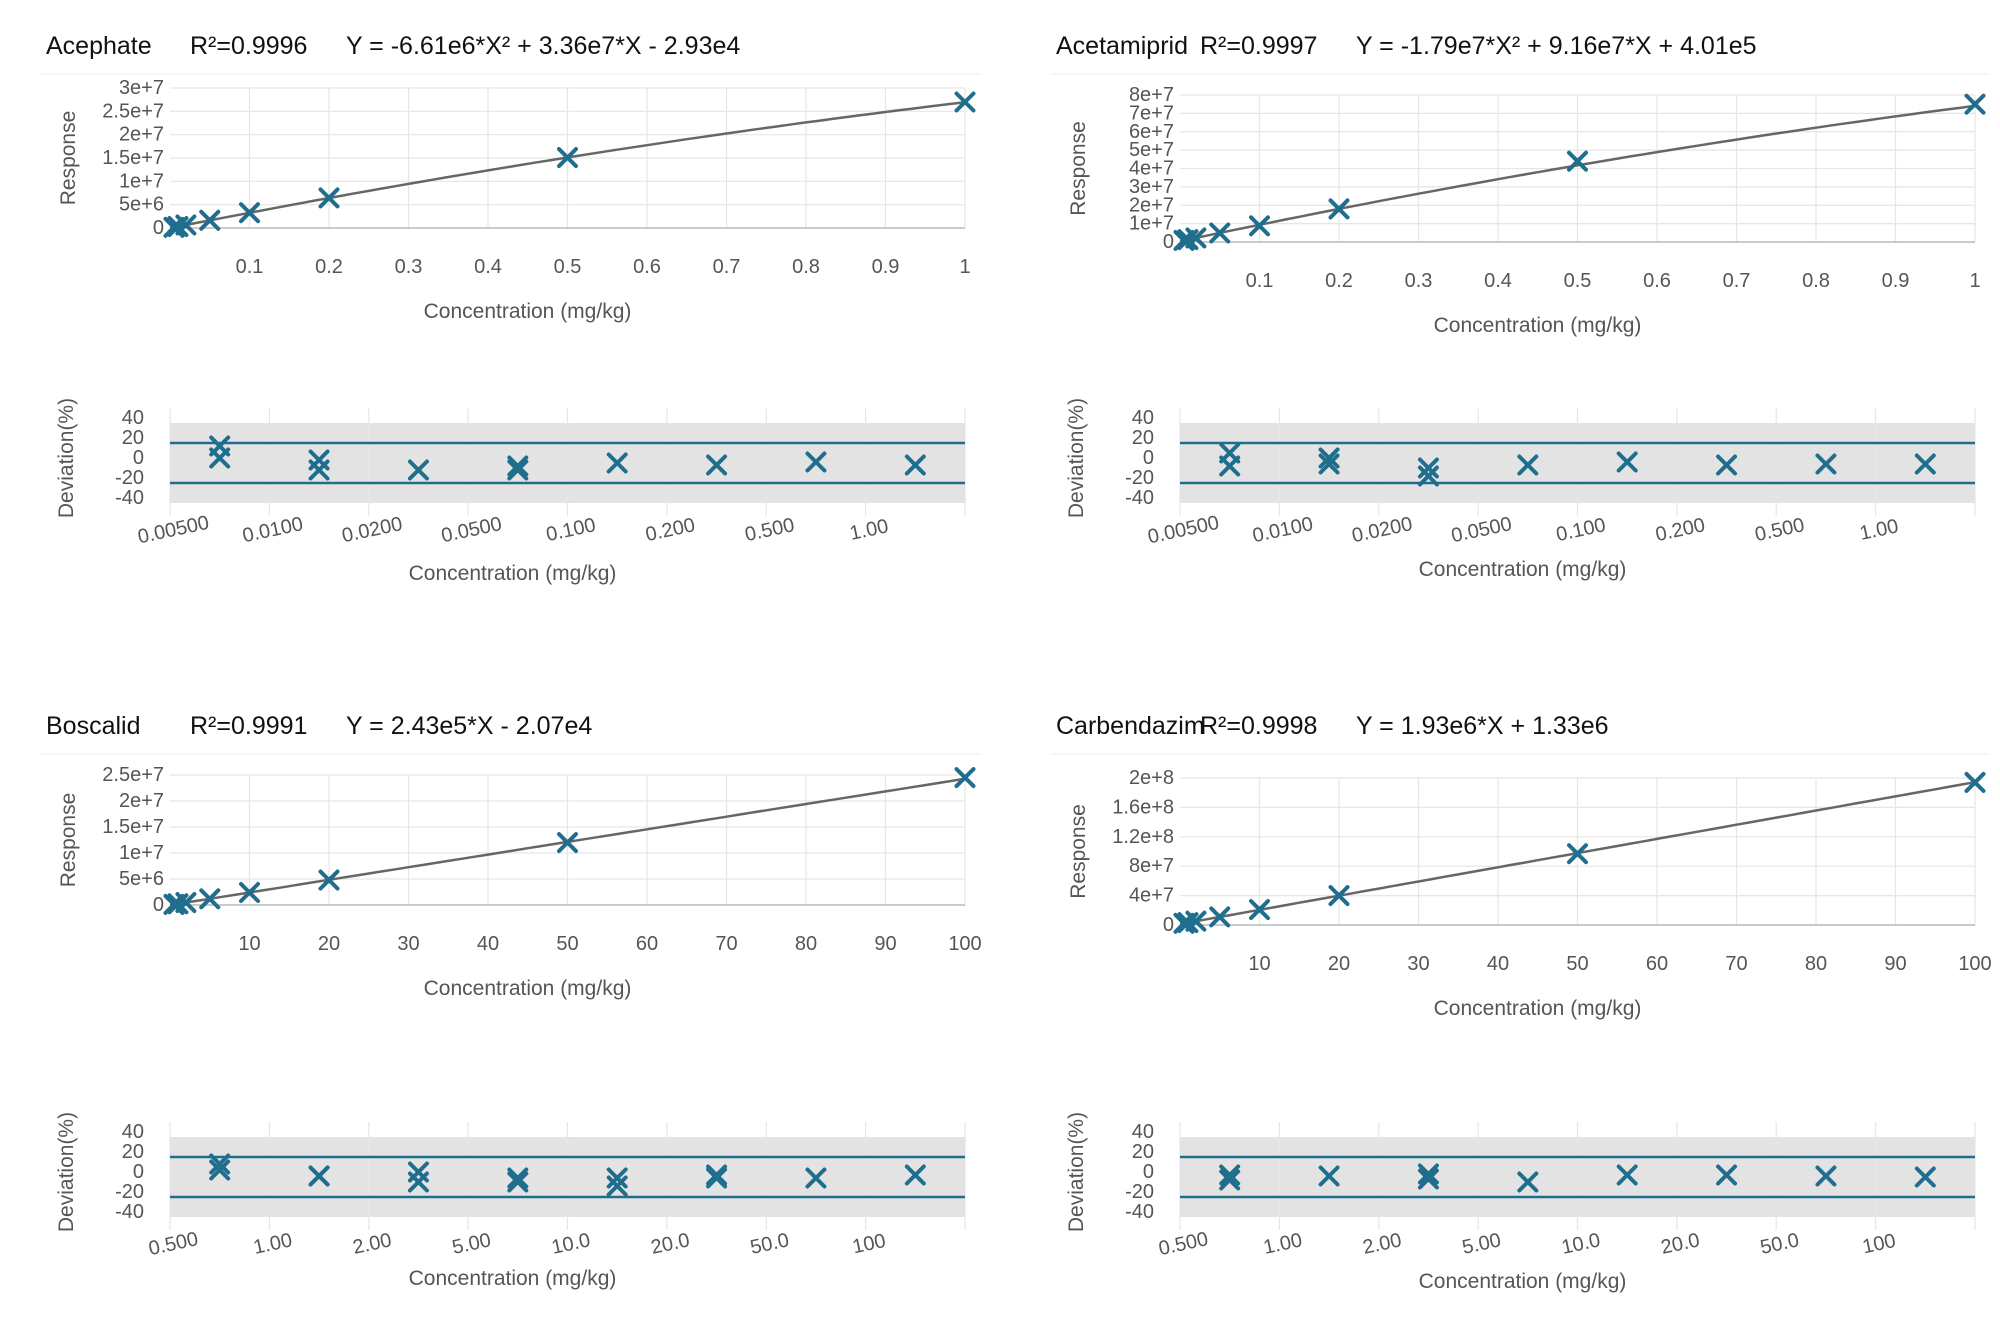 Image resolution: width=2000 pixels, height=1333 pixels. Describe the element at coordinates (1143, 807) in the screenshot. I see `y-tick-label: 1.6e+8` at that location.